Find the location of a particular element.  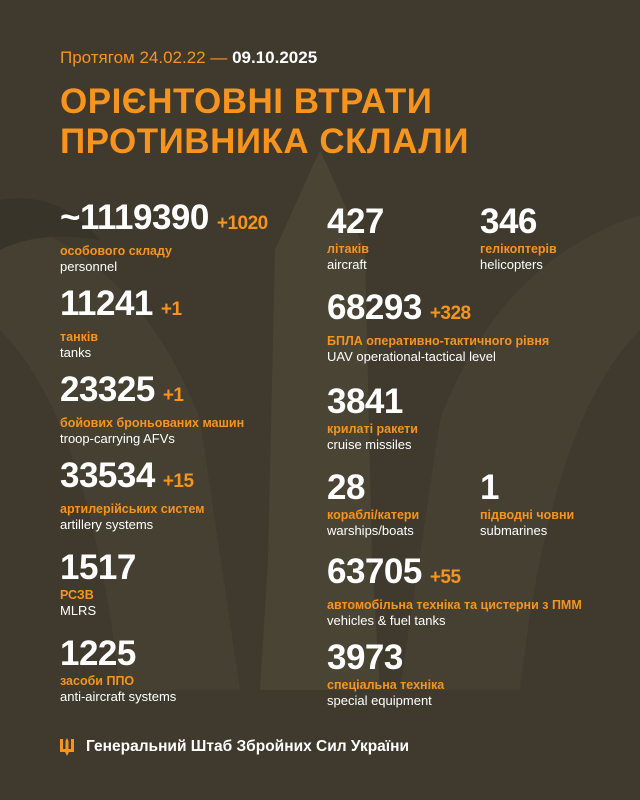

stat-delta: +15 is located at coordinates (178, 481).